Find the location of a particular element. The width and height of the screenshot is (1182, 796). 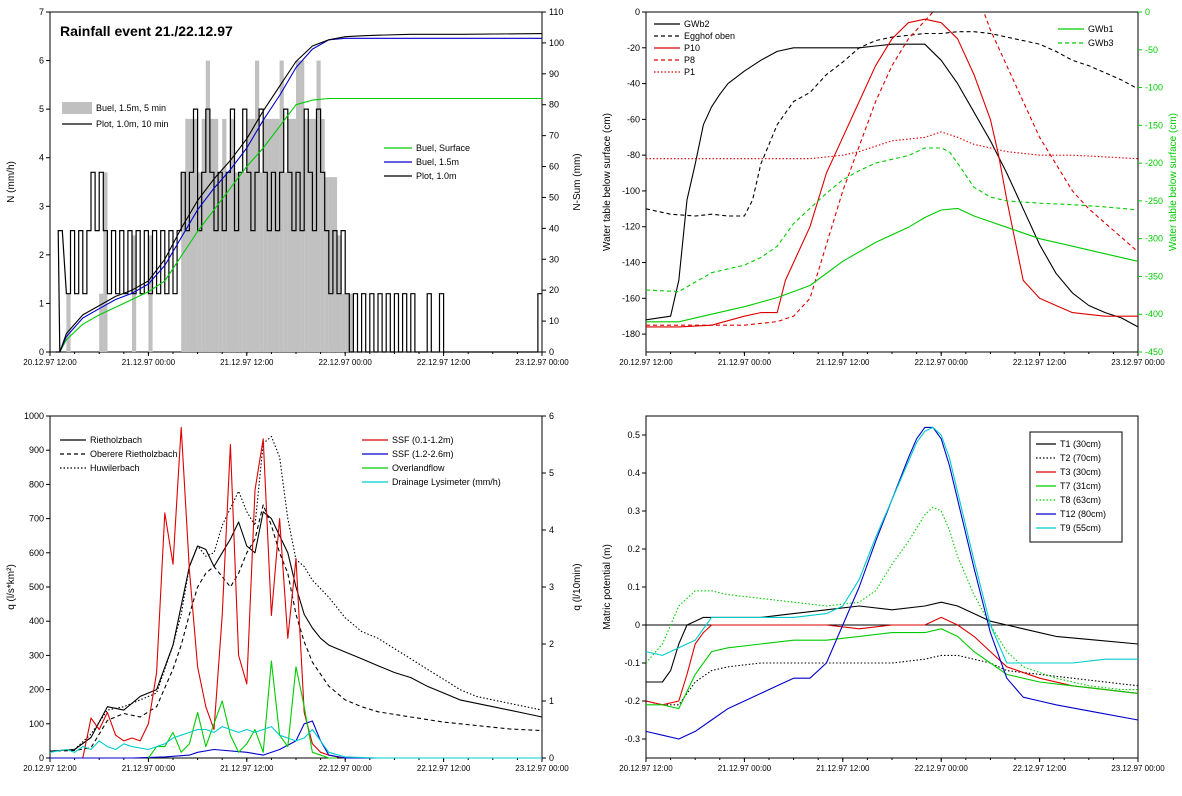

legend-label: SSF (1.2-2.6m) is located at coordinates (423, 454).